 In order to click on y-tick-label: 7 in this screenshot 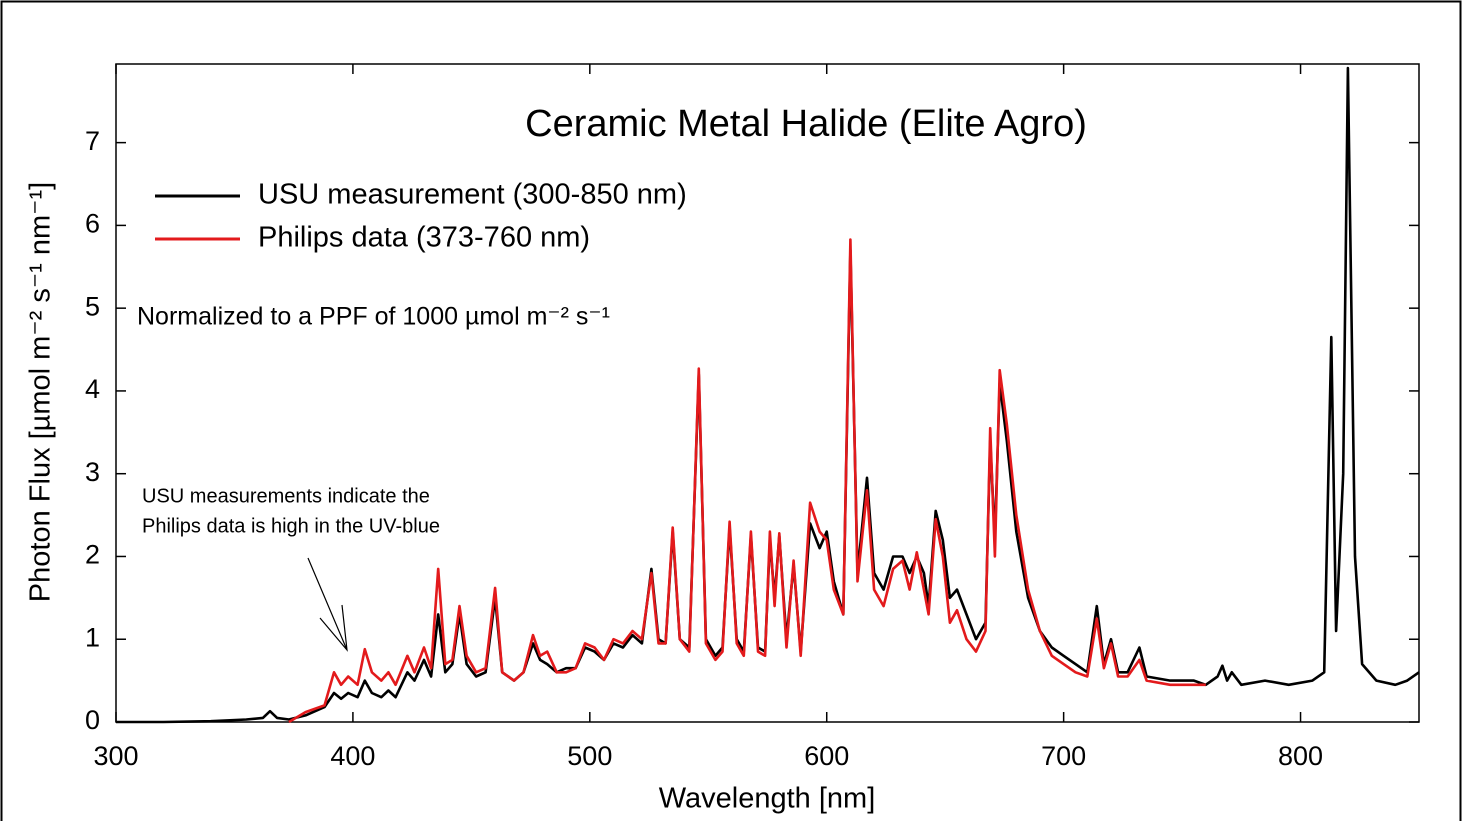, I will do `click(92, 141)`.